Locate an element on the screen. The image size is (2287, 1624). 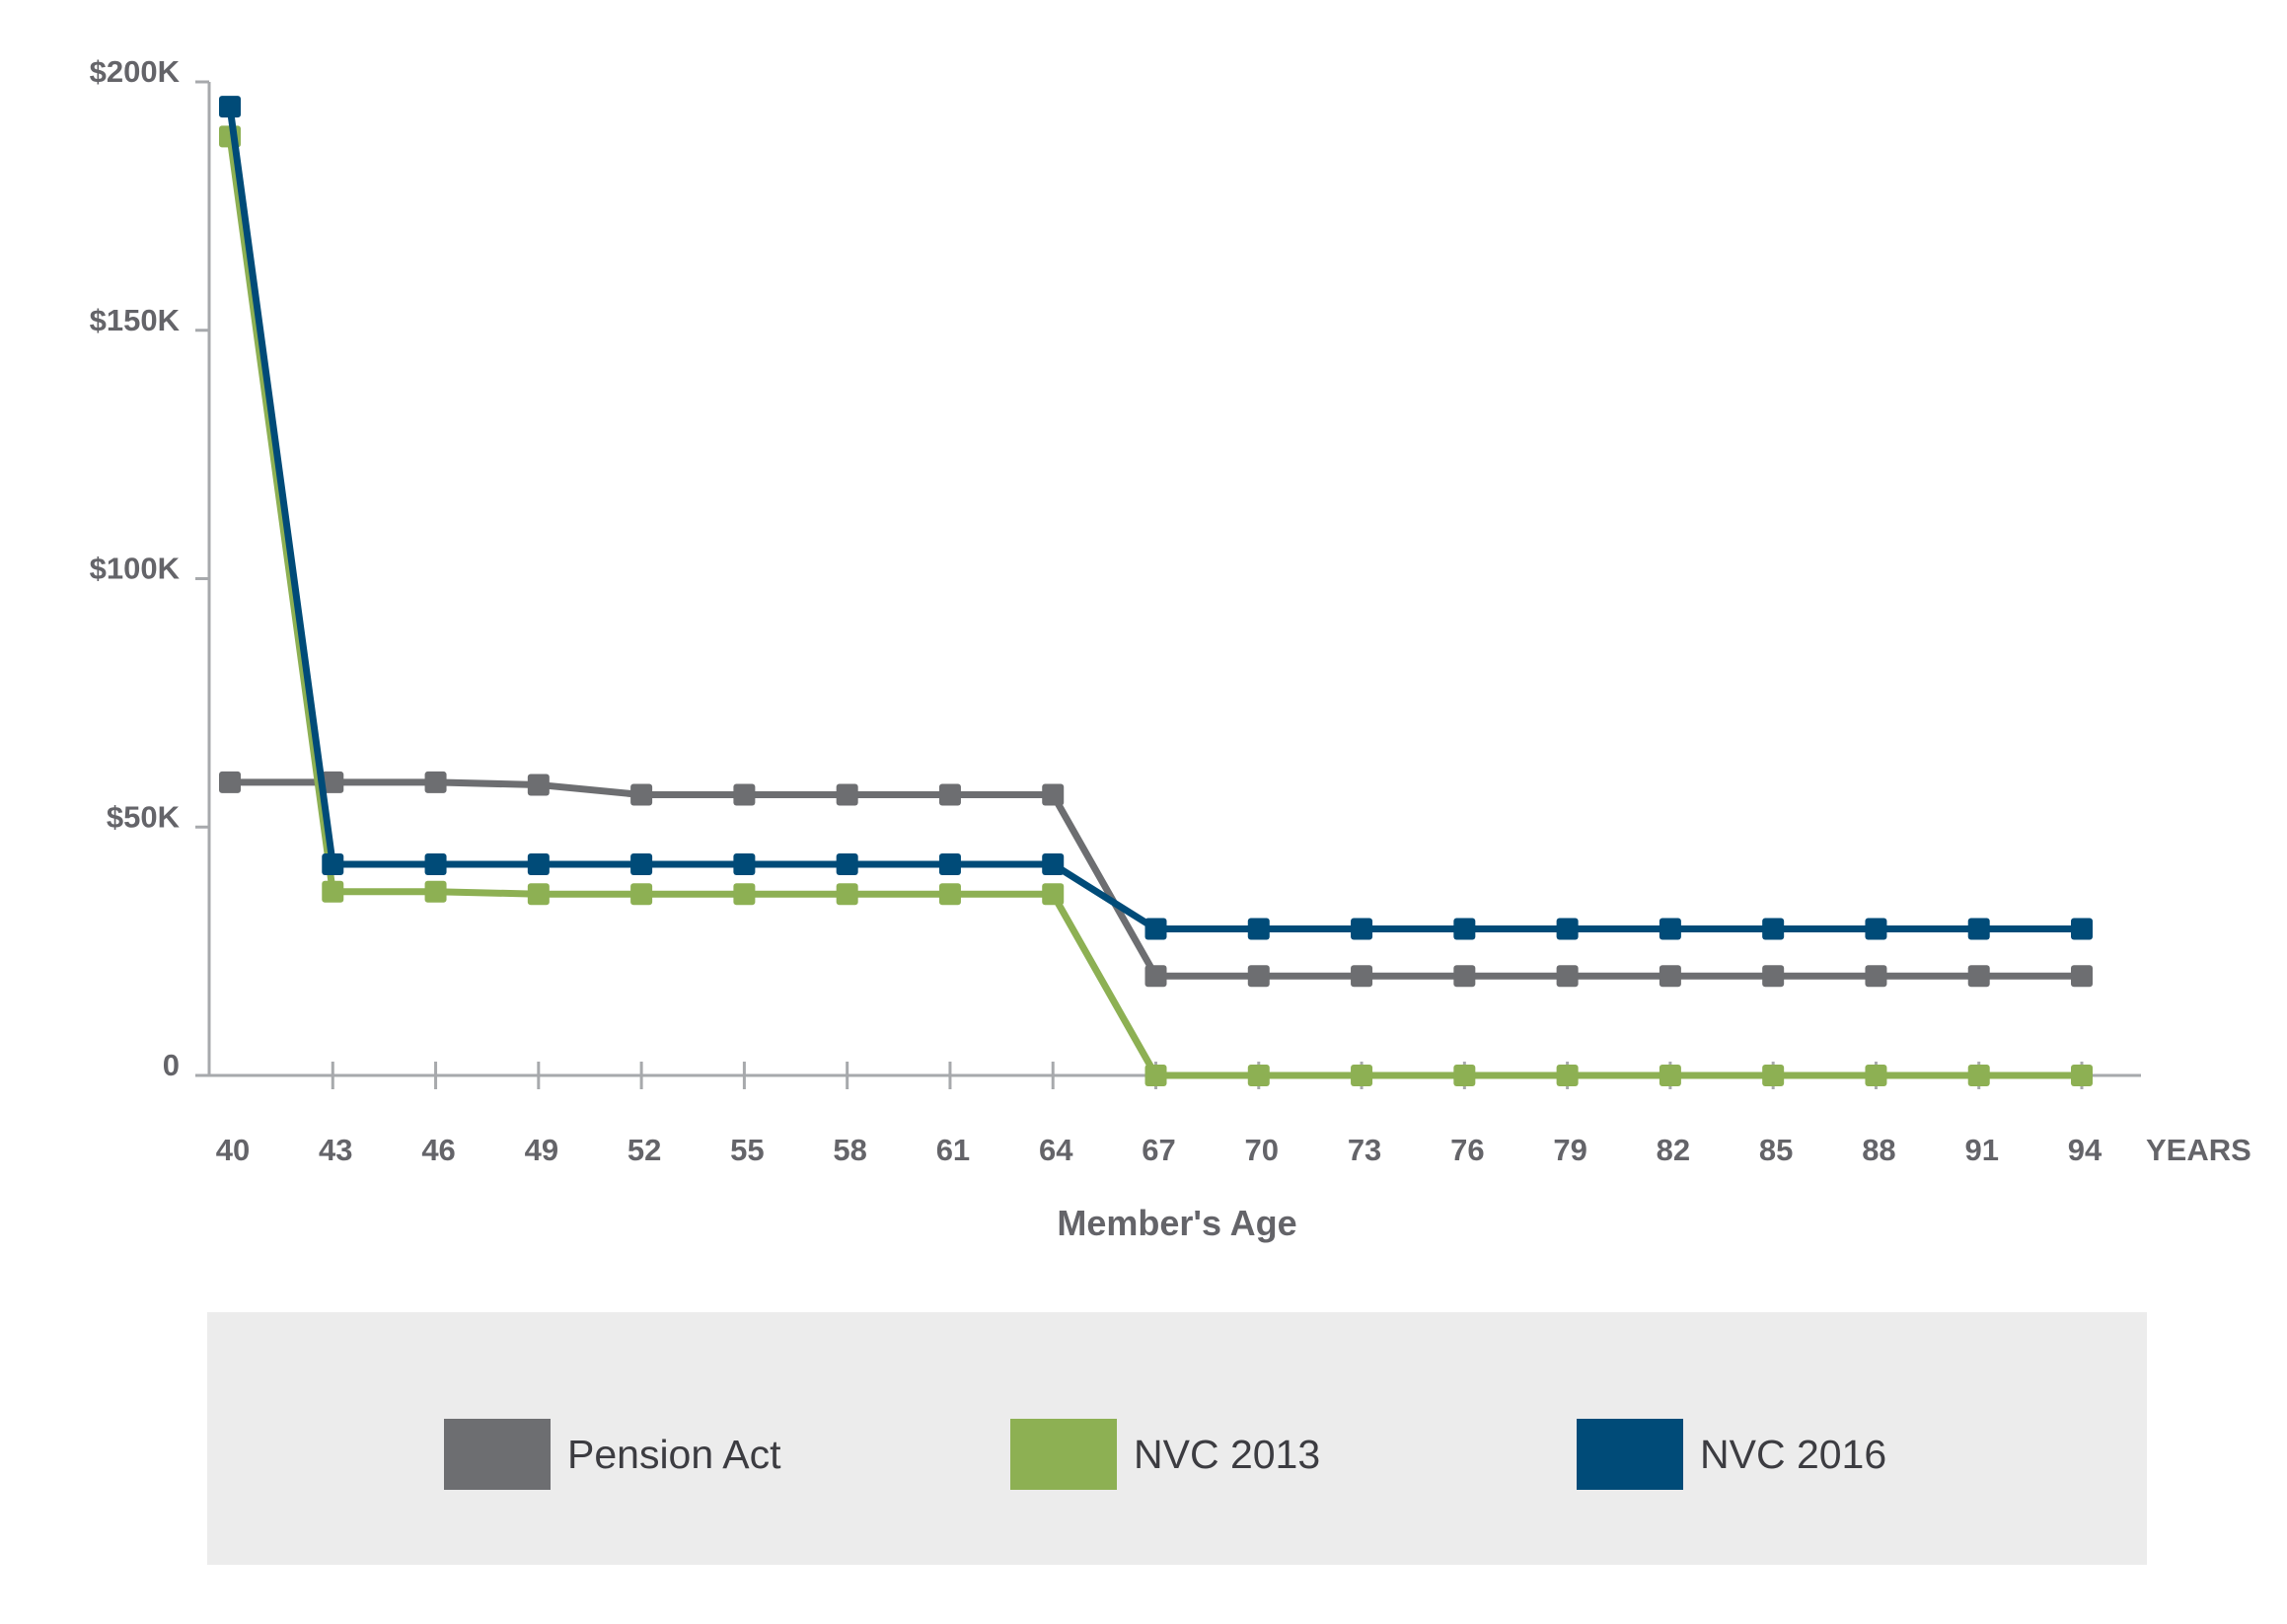
x-tick-label: 88 is located at coordinates (1879, 1150).